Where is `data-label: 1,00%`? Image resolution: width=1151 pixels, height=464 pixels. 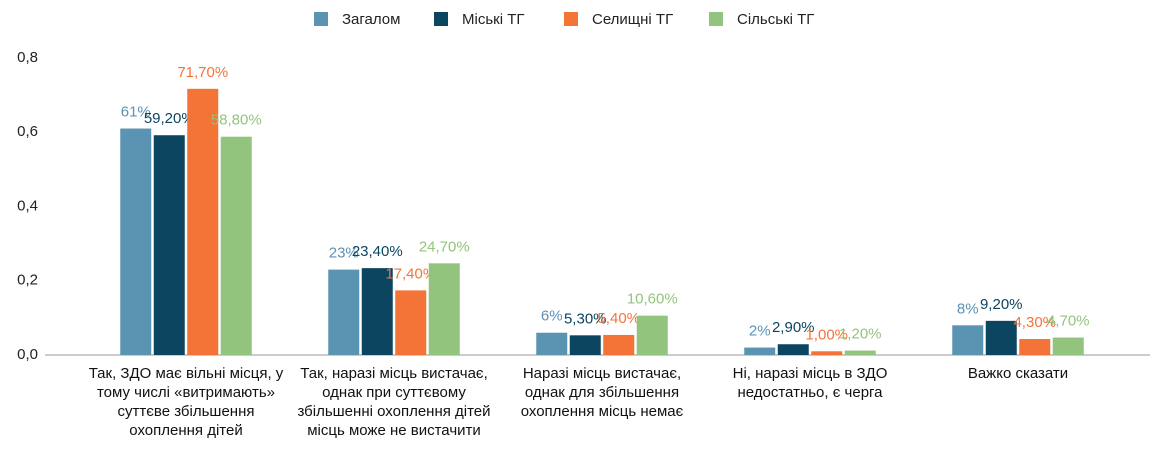 data-label: 1,00% is located at coordinates (826, 334).